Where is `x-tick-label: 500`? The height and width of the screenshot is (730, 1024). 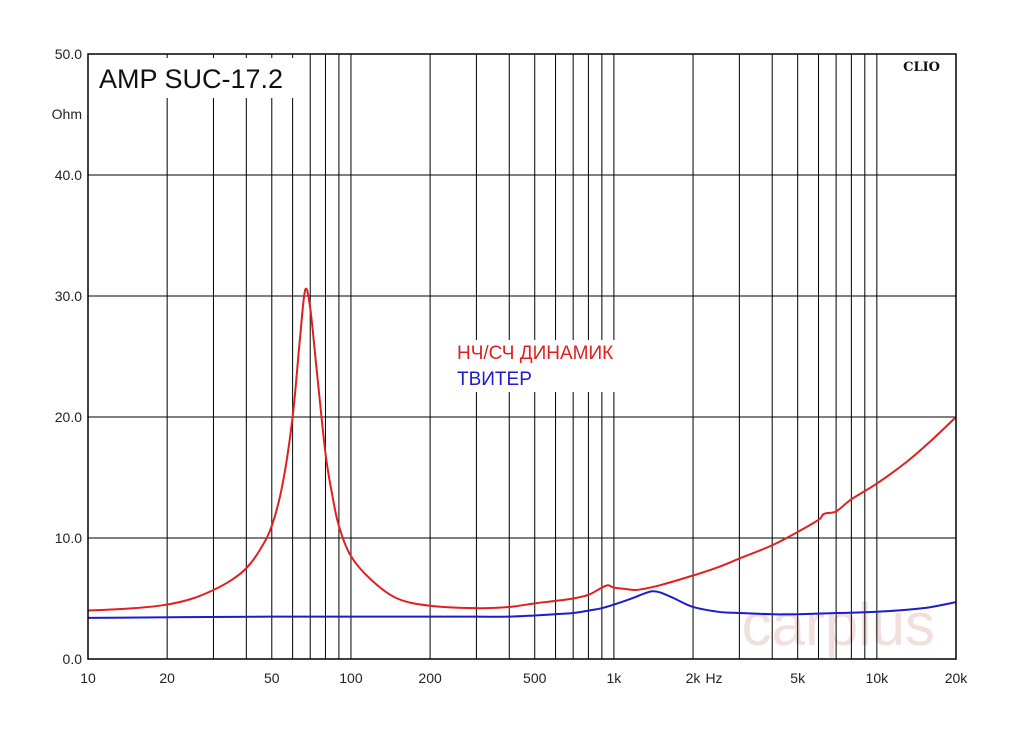 x-tick-label: 500 is located at coordinates (535, 678).